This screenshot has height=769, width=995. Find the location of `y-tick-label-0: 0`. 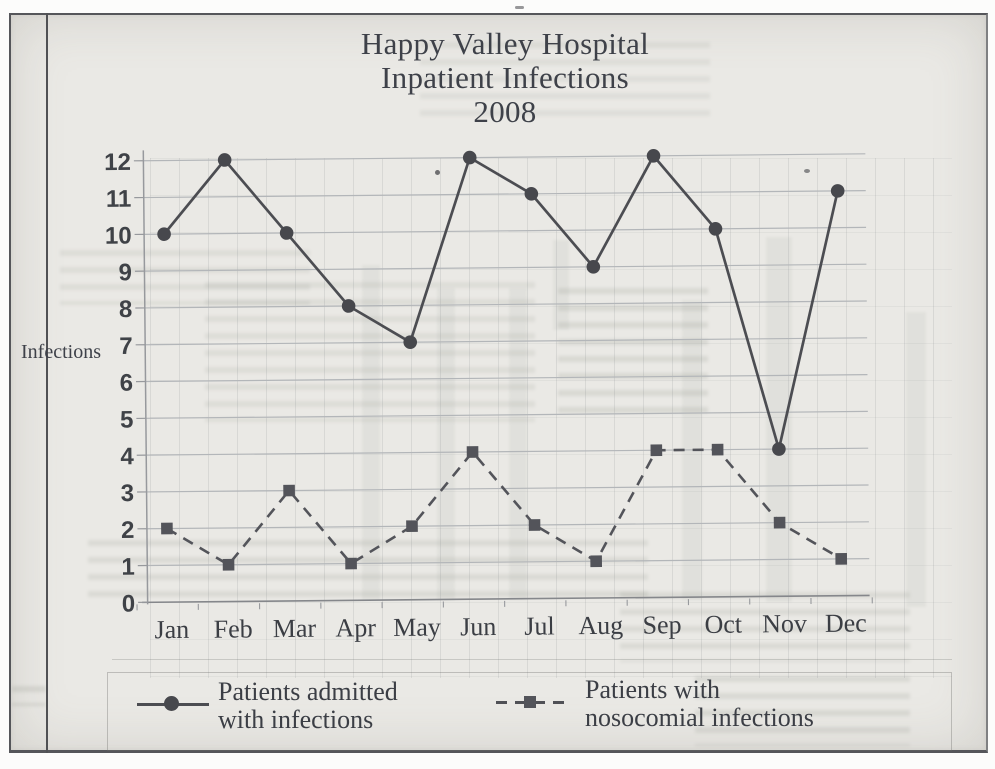

y-tick-label-0: 0 is located at coordinates (129, 603).